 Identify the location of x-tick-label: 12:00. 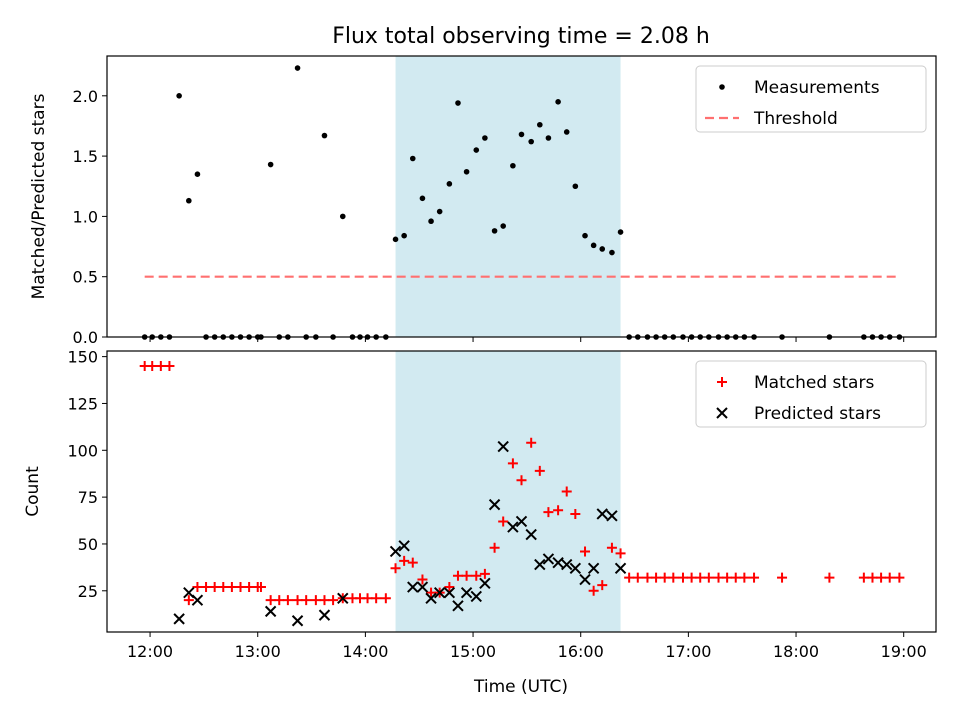
(150, 651).